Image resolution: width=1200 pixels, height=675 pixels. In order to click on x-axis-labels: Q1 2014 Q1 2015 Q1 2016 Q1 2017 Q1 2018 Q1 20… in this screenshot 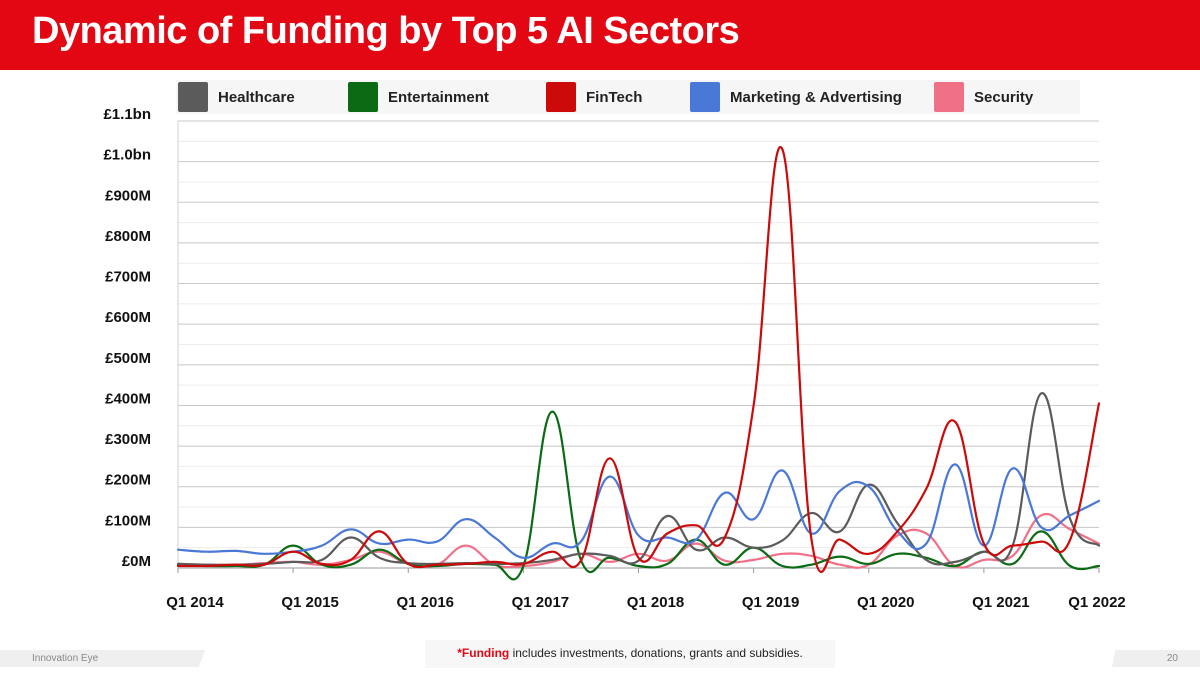, I will do `click(646, 589)`.